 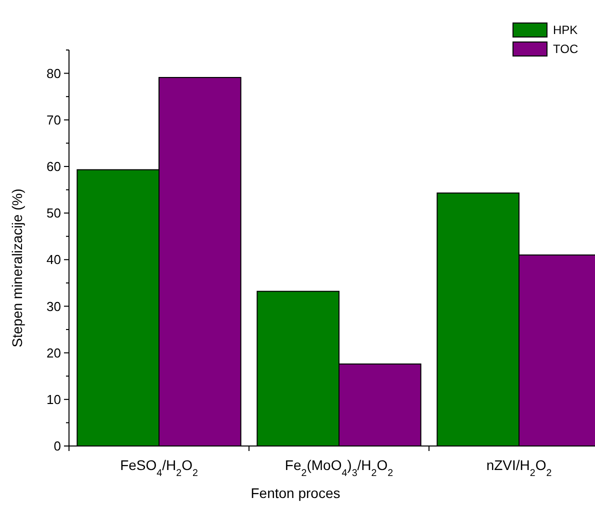 What do you see at coordinates (53, 306) in the screenshot?
I see `y-tick-label: 30` at bounding box center [53, 306].